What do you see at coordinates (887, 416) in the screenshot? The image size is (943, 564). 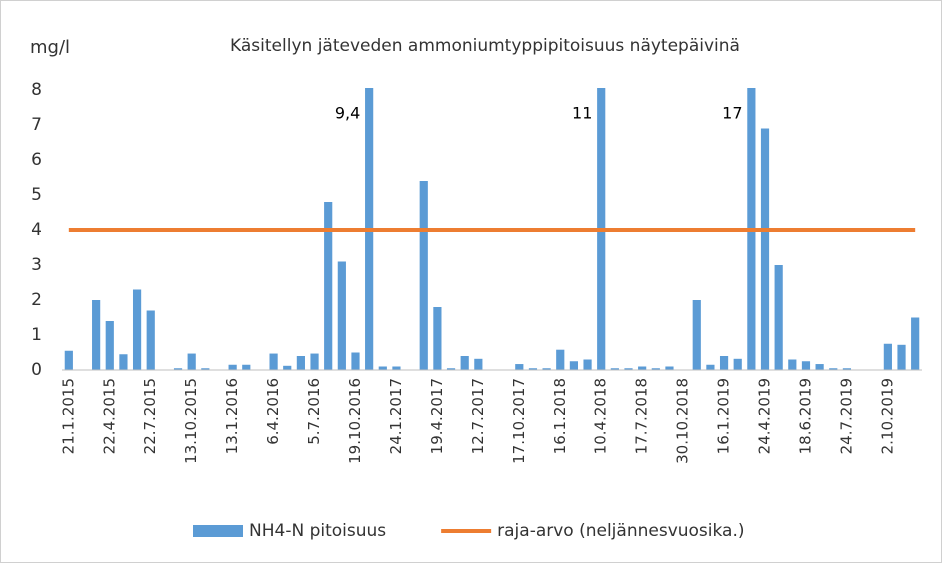 I see `x-tick-label: 2.10.2019` at bounding box center [887, 416].